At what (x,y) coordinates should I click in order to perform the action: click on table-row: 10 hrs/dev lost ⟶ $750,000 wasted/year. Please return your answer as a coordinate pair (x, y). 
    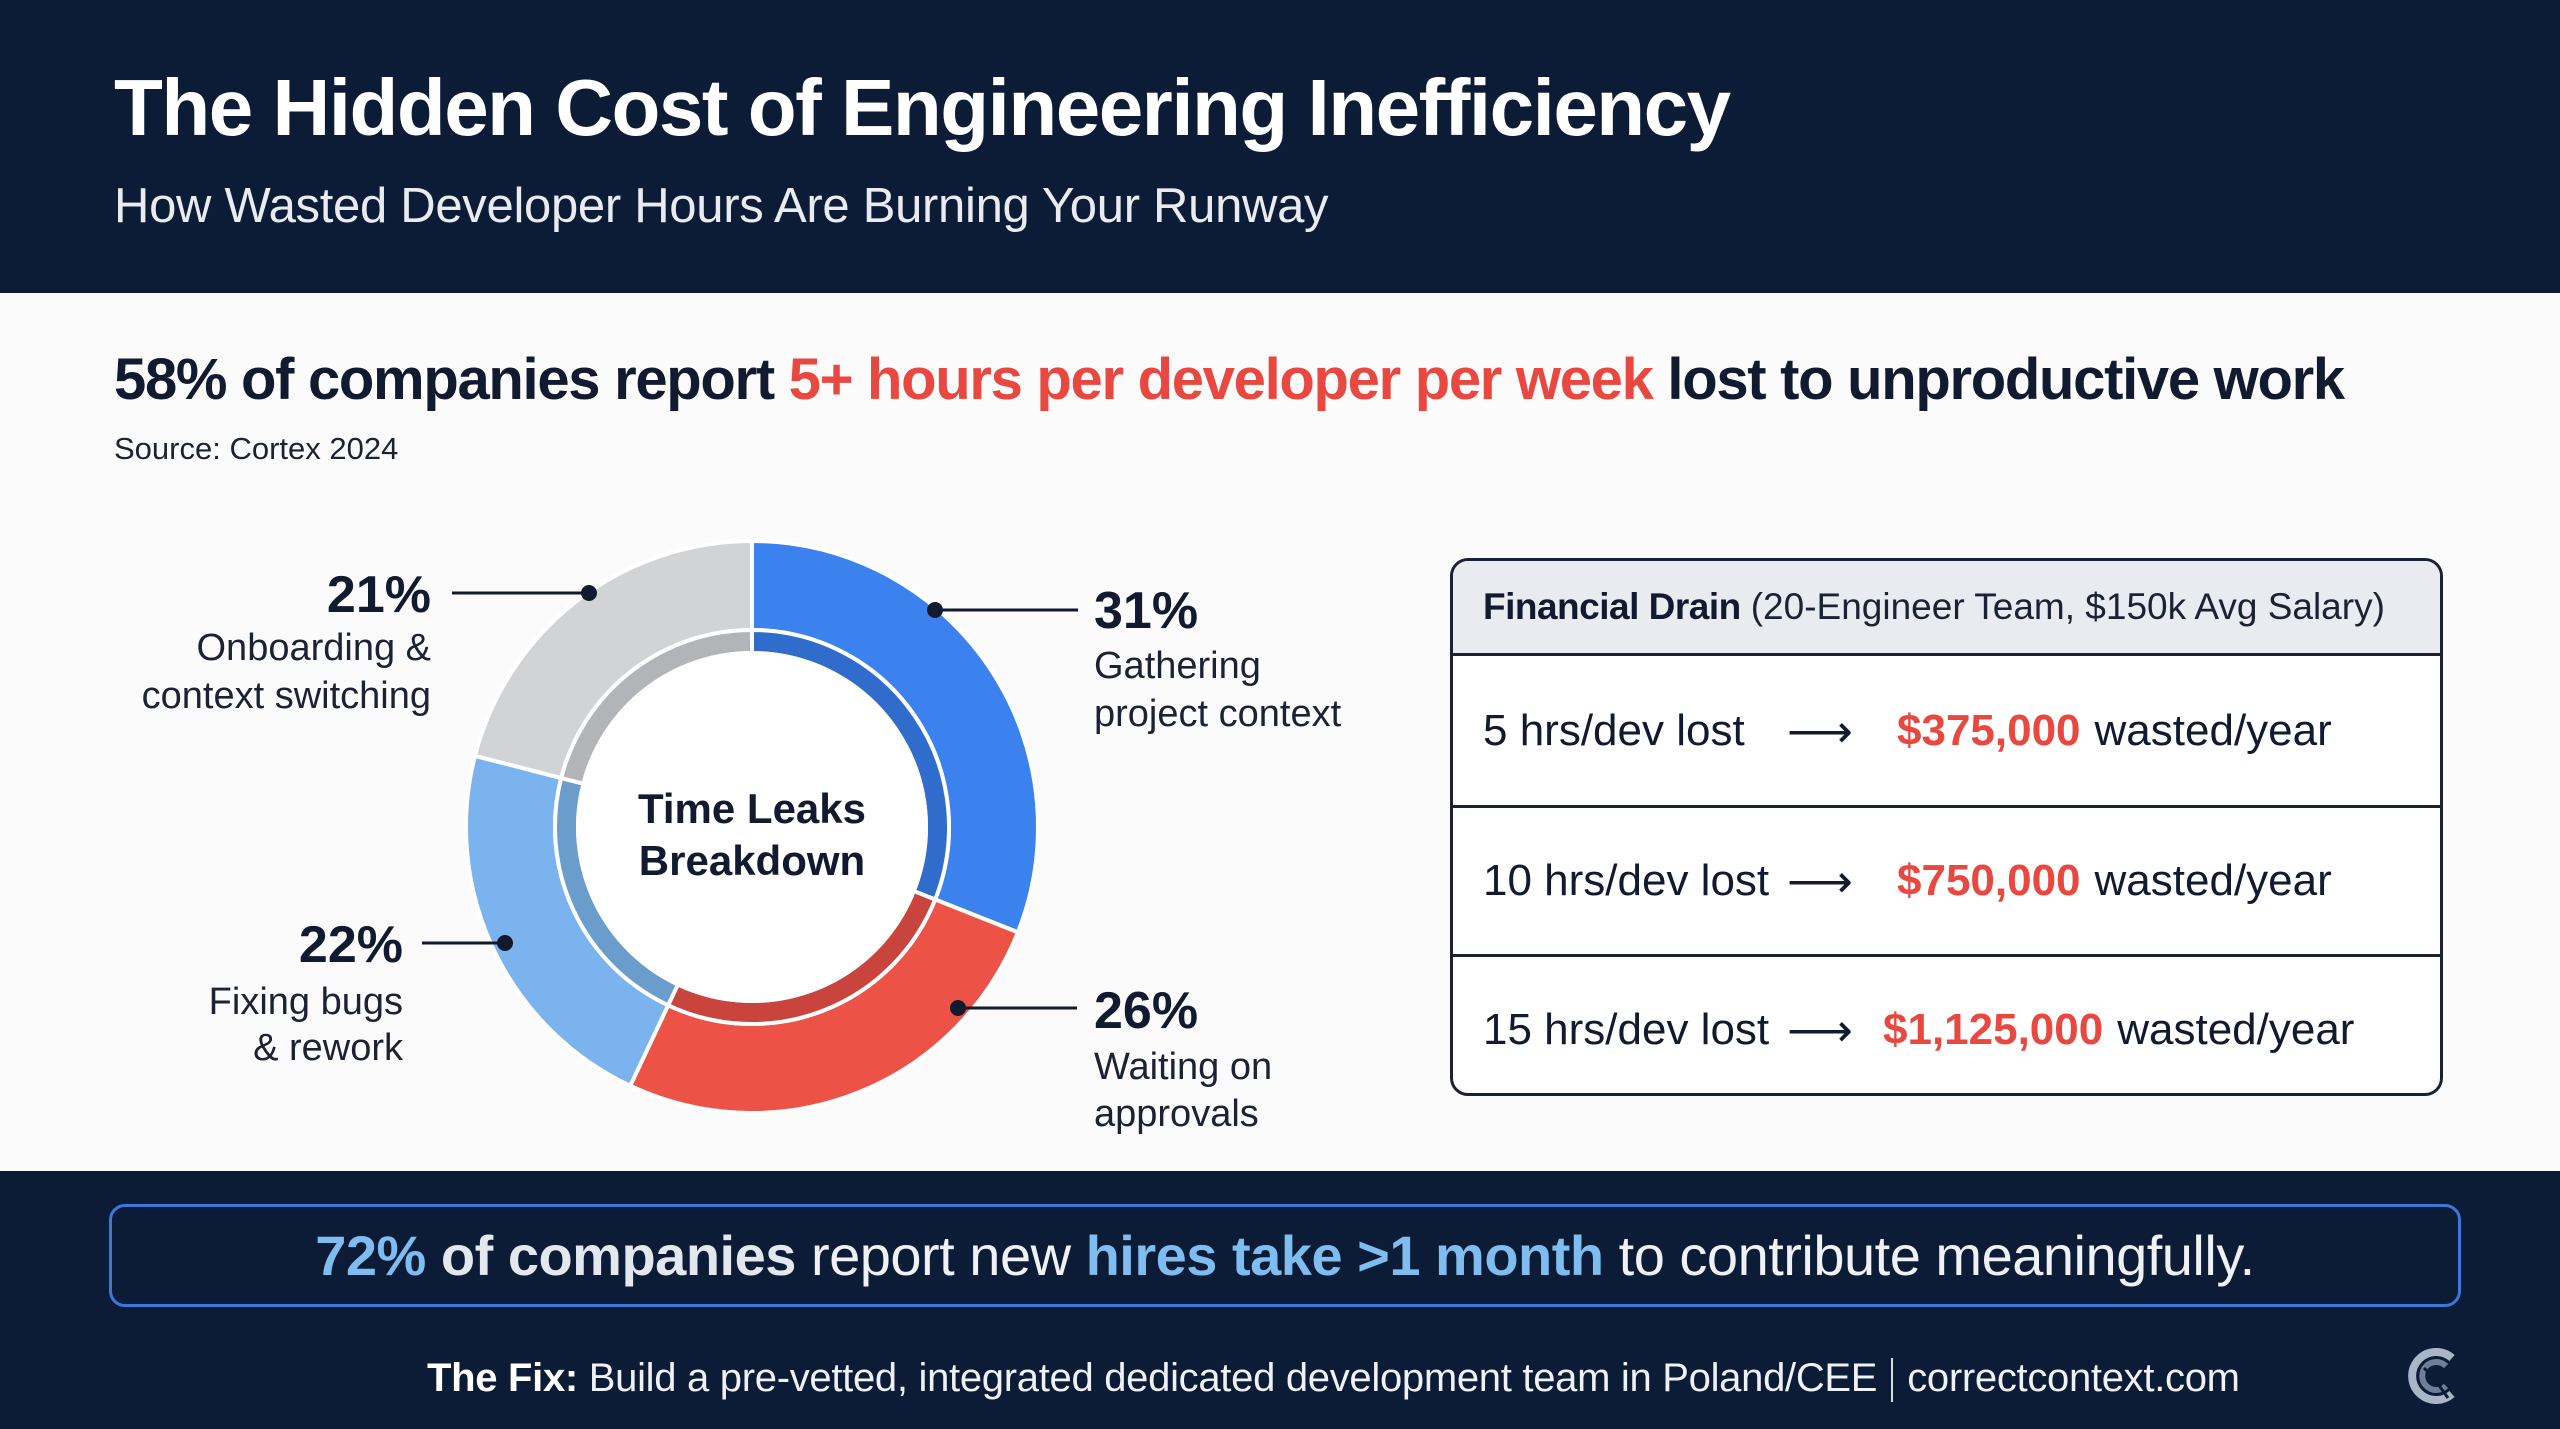
    Looking at the image, I should click on (1946, 879).